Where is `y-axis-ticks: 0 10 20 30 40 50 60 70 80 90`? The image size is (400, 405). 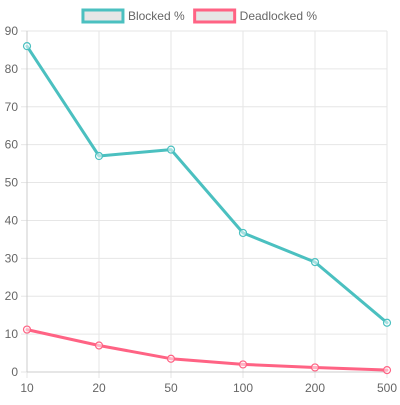 y-axis-ticks: 0 10 20 30 40 50 60 70 80 90 is located at coordinates (12, 201).